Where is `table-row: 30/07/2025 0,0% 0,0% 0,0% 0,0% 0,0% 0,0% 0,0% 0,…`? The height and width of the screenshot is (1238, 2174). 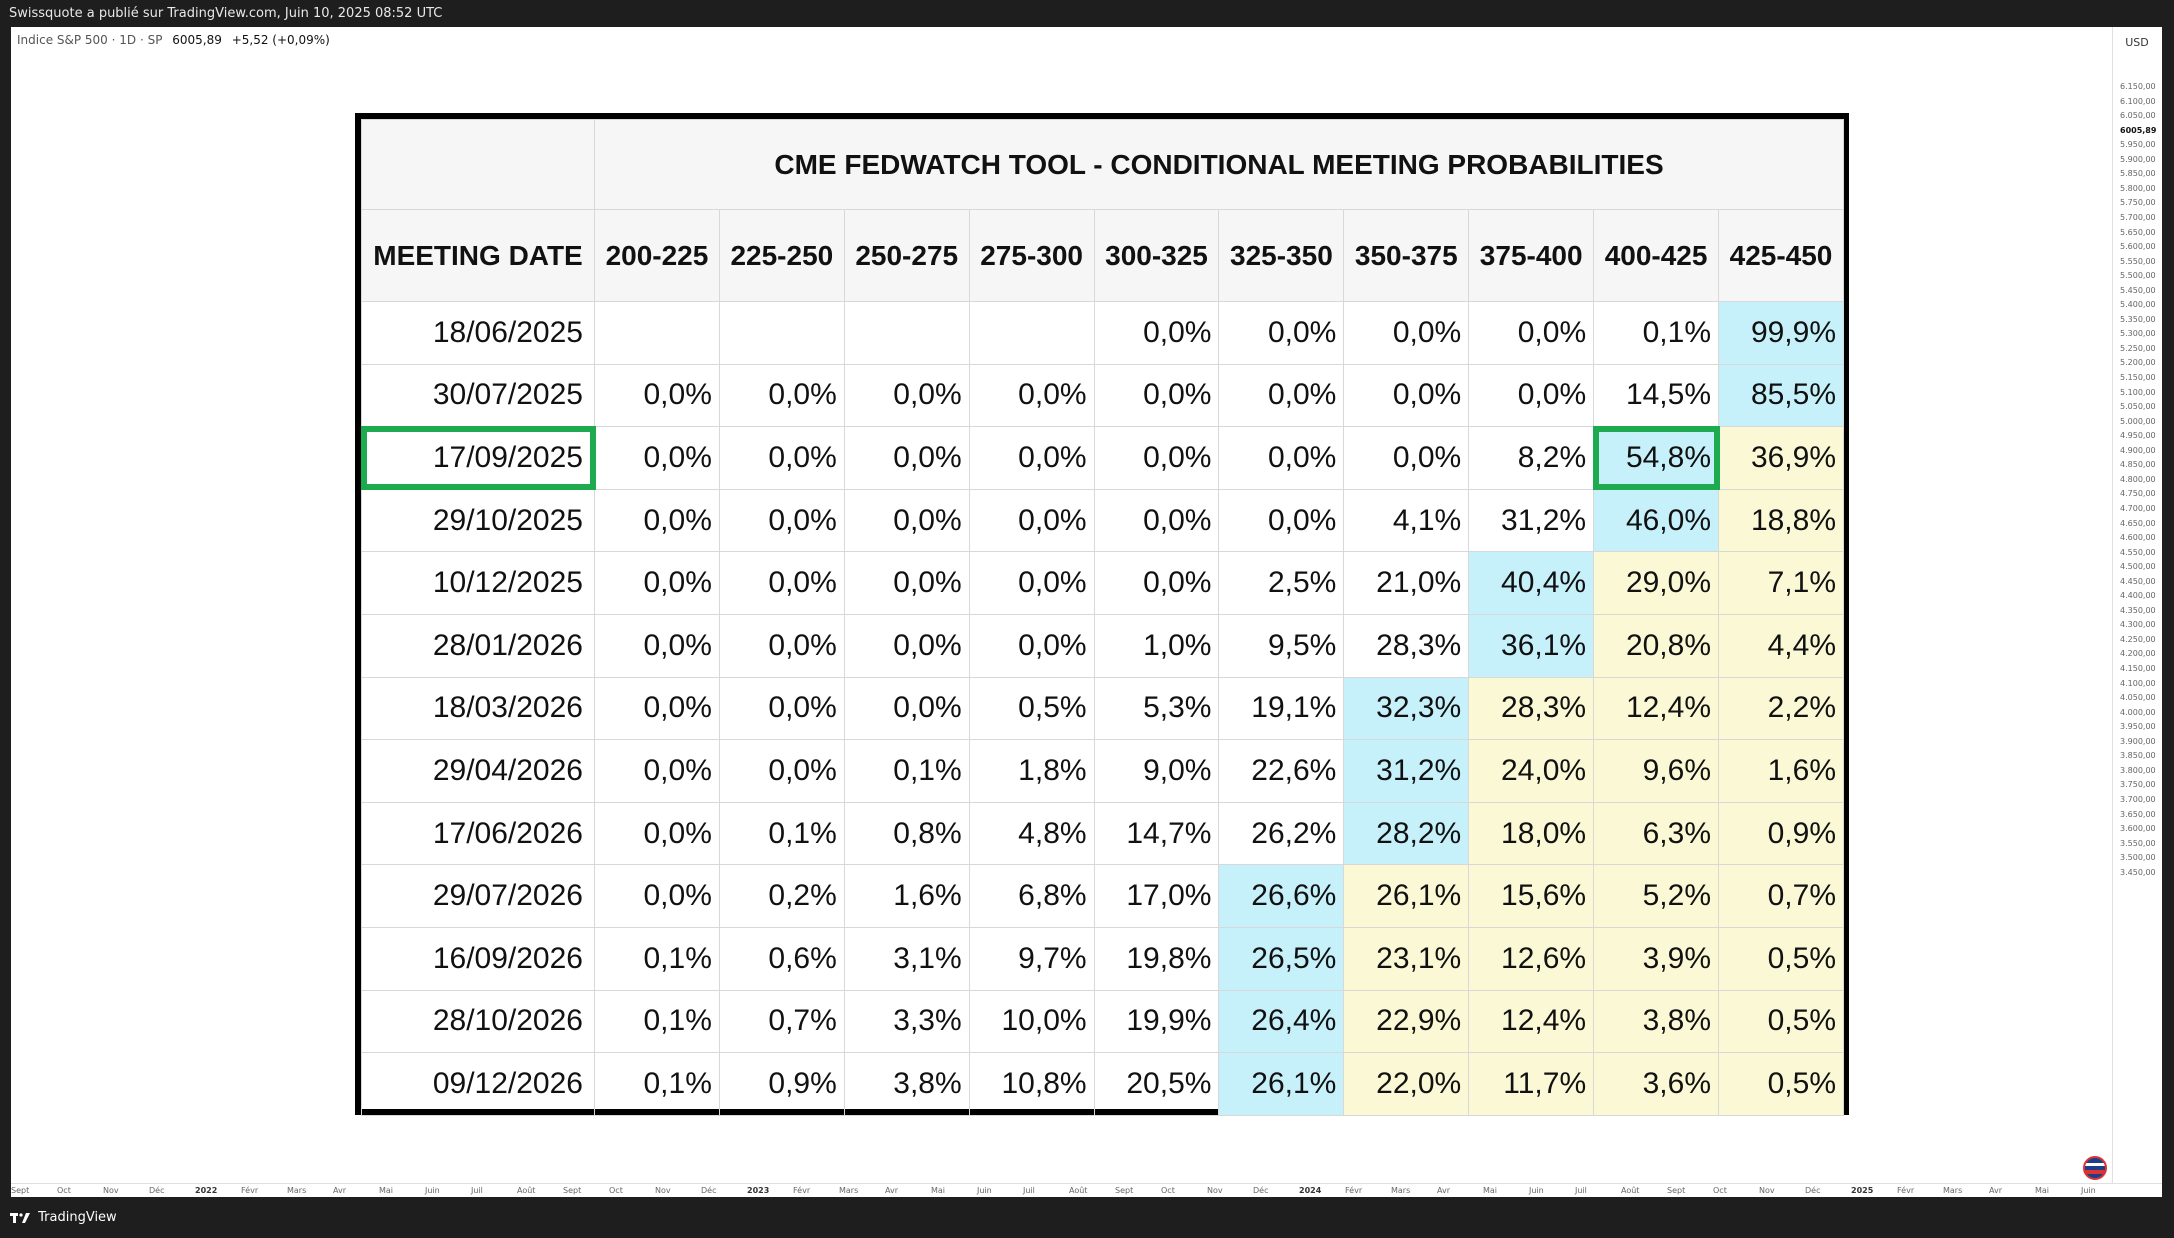 table-row: 30/07/2025 0,0% 0,0% 0,0% 0,0% 0,0% 0,0% 0,0% 0,… is located at coordinates (1103, 395).